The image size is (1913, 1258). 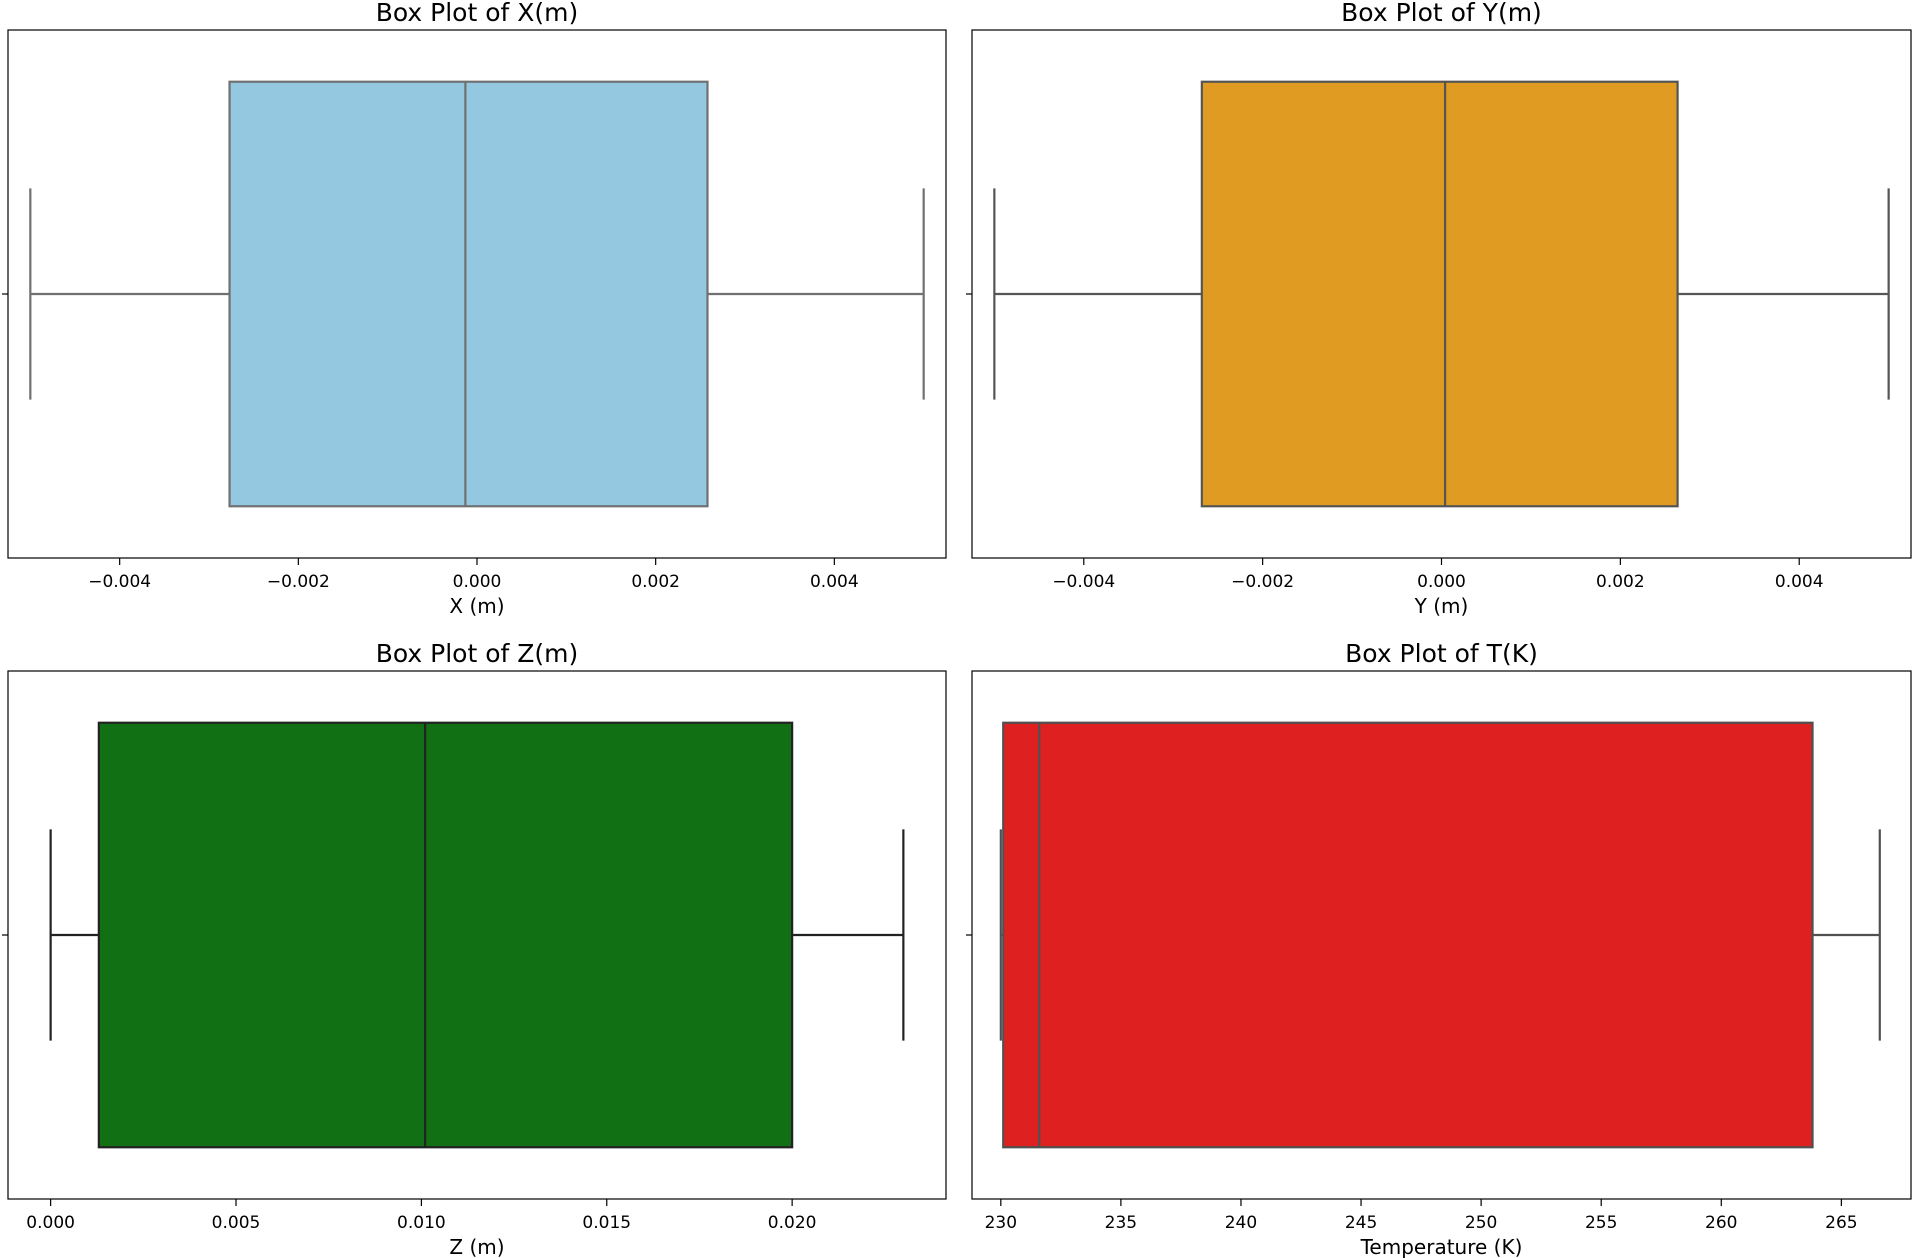 What do you see at coordinates (1441, 653) in the screenshot?
I see `subplot-title: Box Plot of T(K)` at bounding box center [1441, 653].